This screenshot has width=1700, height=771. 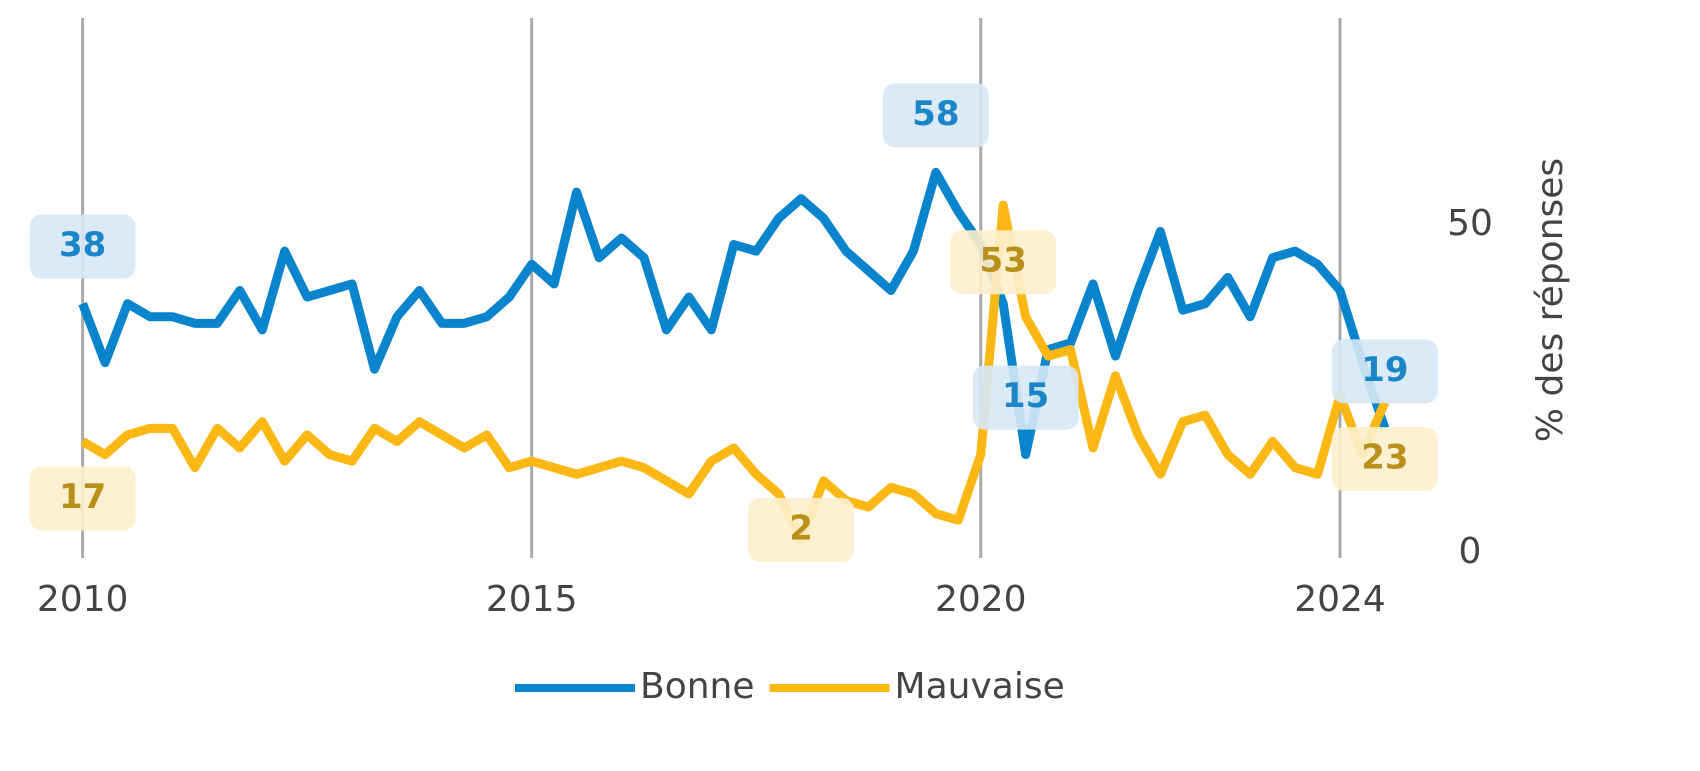 I want to click on value-label: 15, so click(x=1025, y=397).